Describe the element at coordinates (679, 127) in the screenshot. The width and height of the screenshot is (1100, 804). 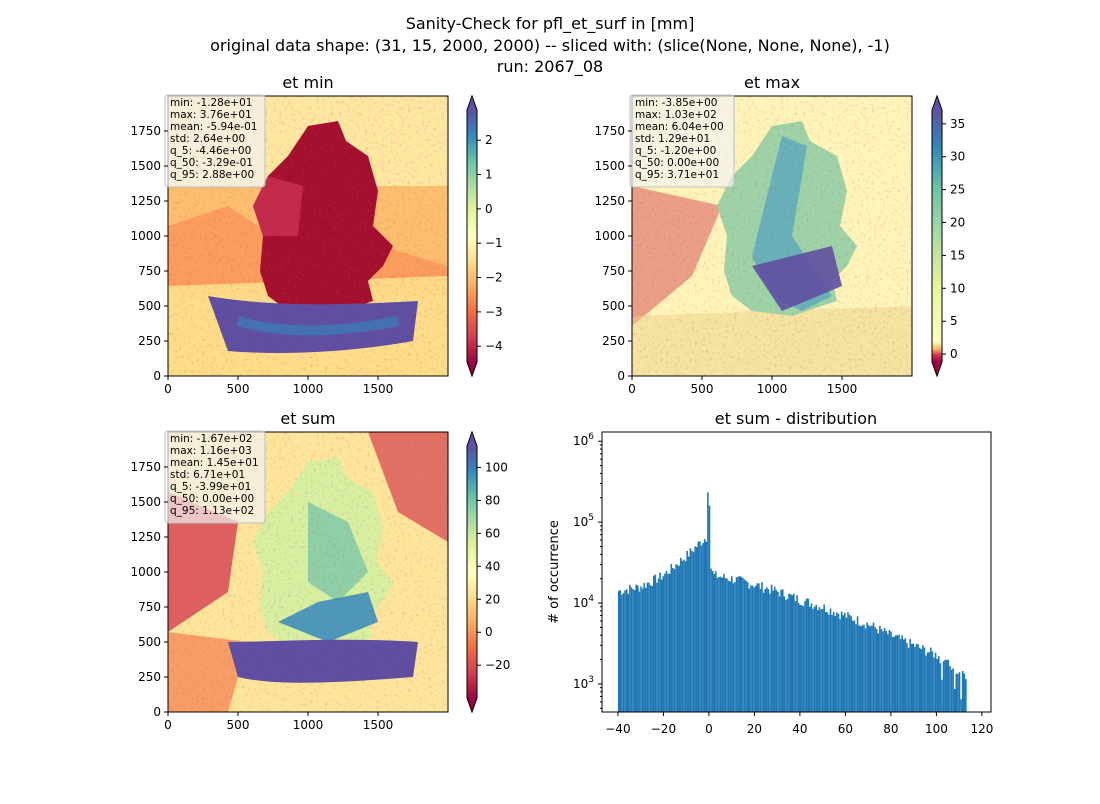
I see `stat-line: mean: 6.04e+00` at that location.